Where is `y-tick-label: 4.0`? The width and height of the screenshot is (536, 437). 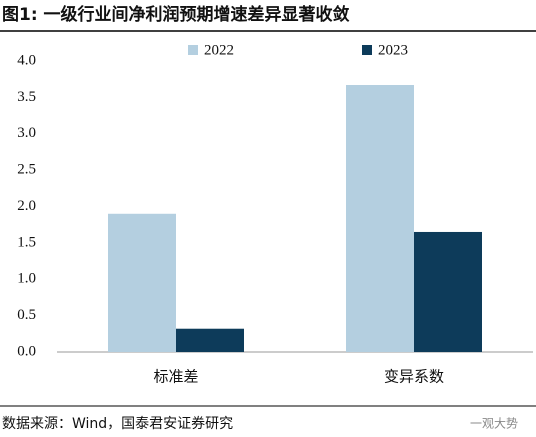
y-tick-label: 4.0 is located at coordinates (26, 60).